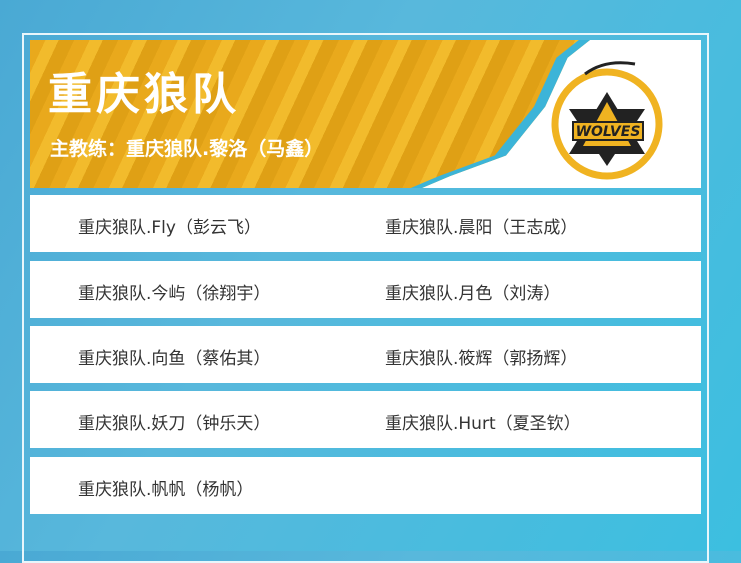  Describe the element at coordinates (365, 223) in the screenshot. I see `player-row: 重庆狼队.Fly（彭云飞） 重庆狼队.晨阳（王志成）` at that location.